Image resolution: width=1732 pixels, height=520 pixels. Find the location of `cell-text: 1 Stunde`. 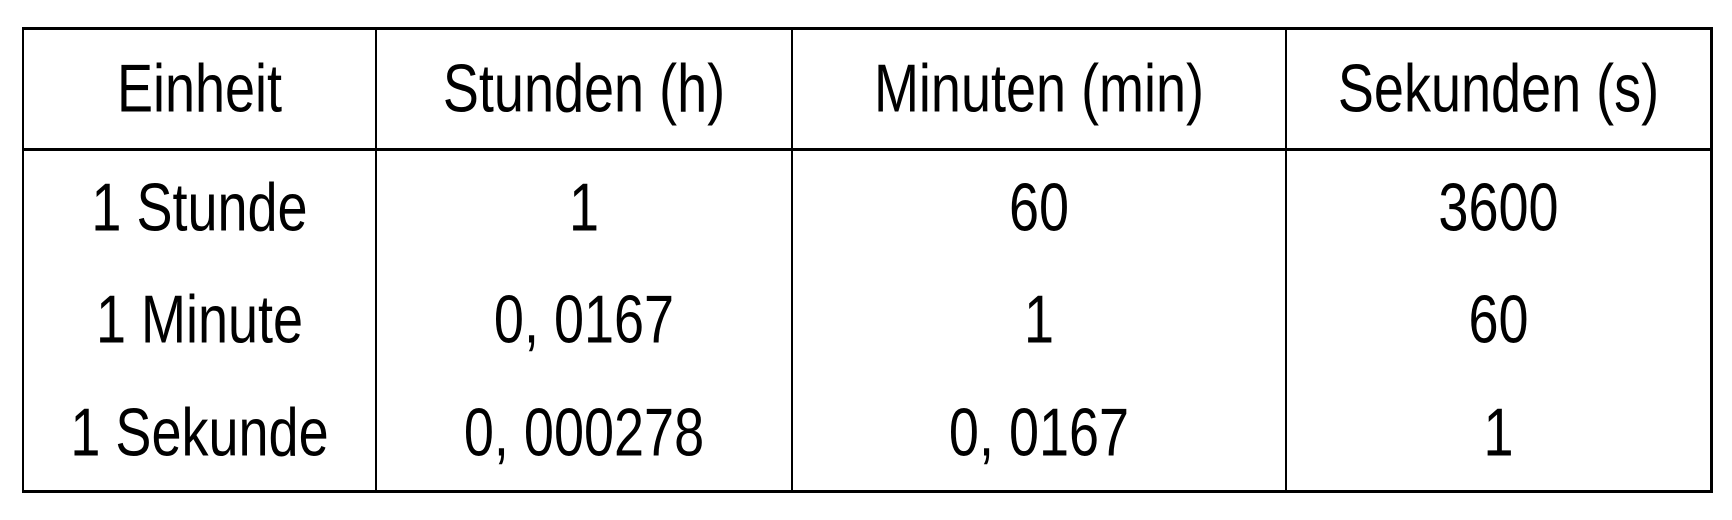

cell-text: 1 Stunde is located at coordinates (199, 207).